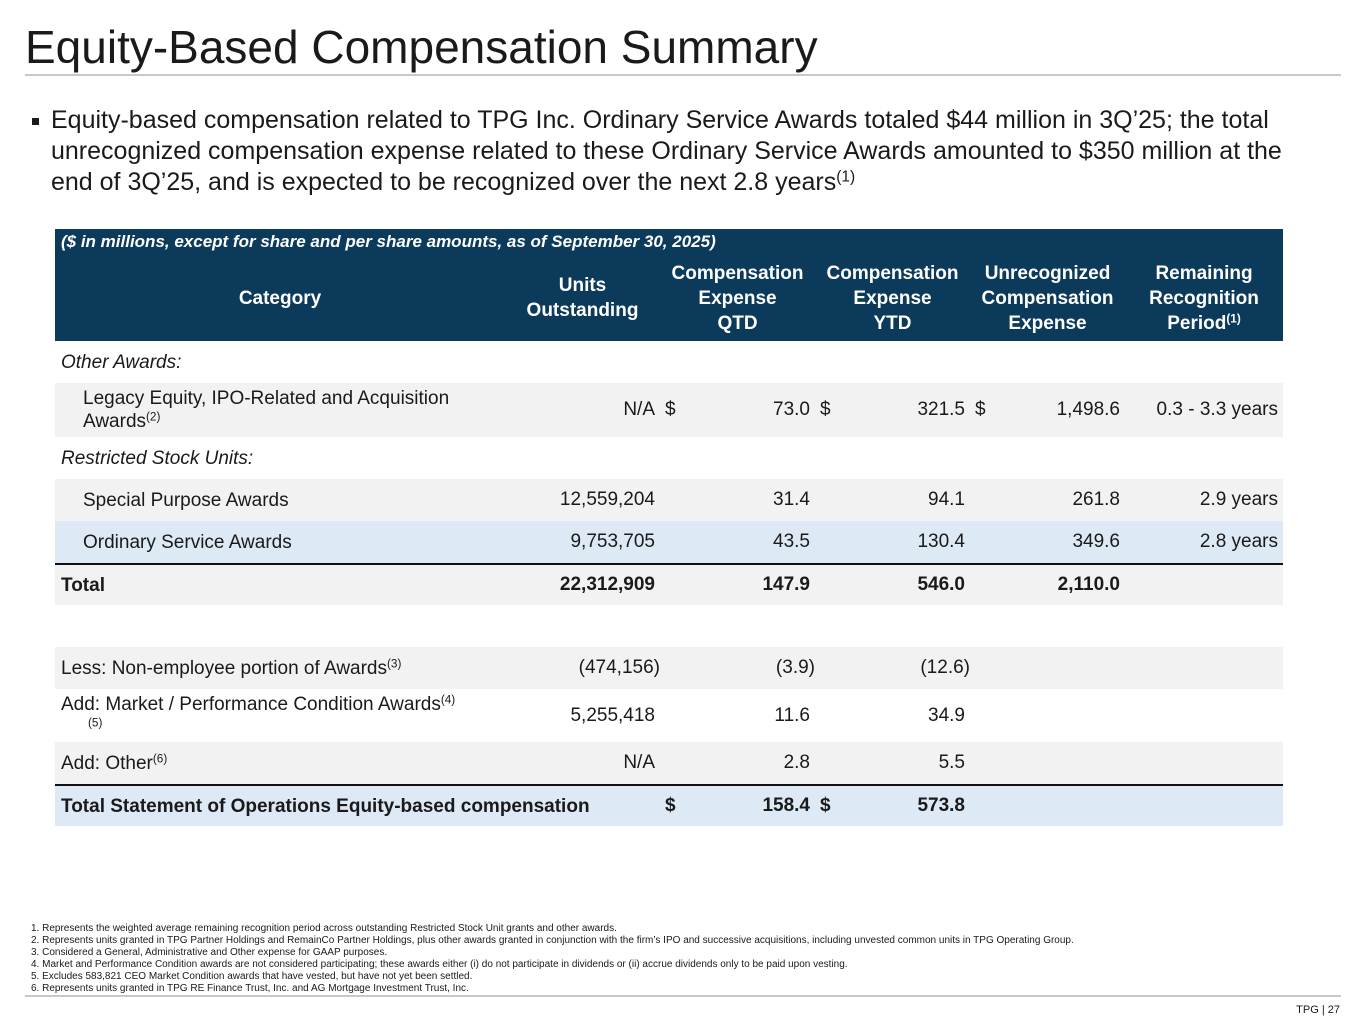  I want to click on label: Other Awards:, so click(121, 362).